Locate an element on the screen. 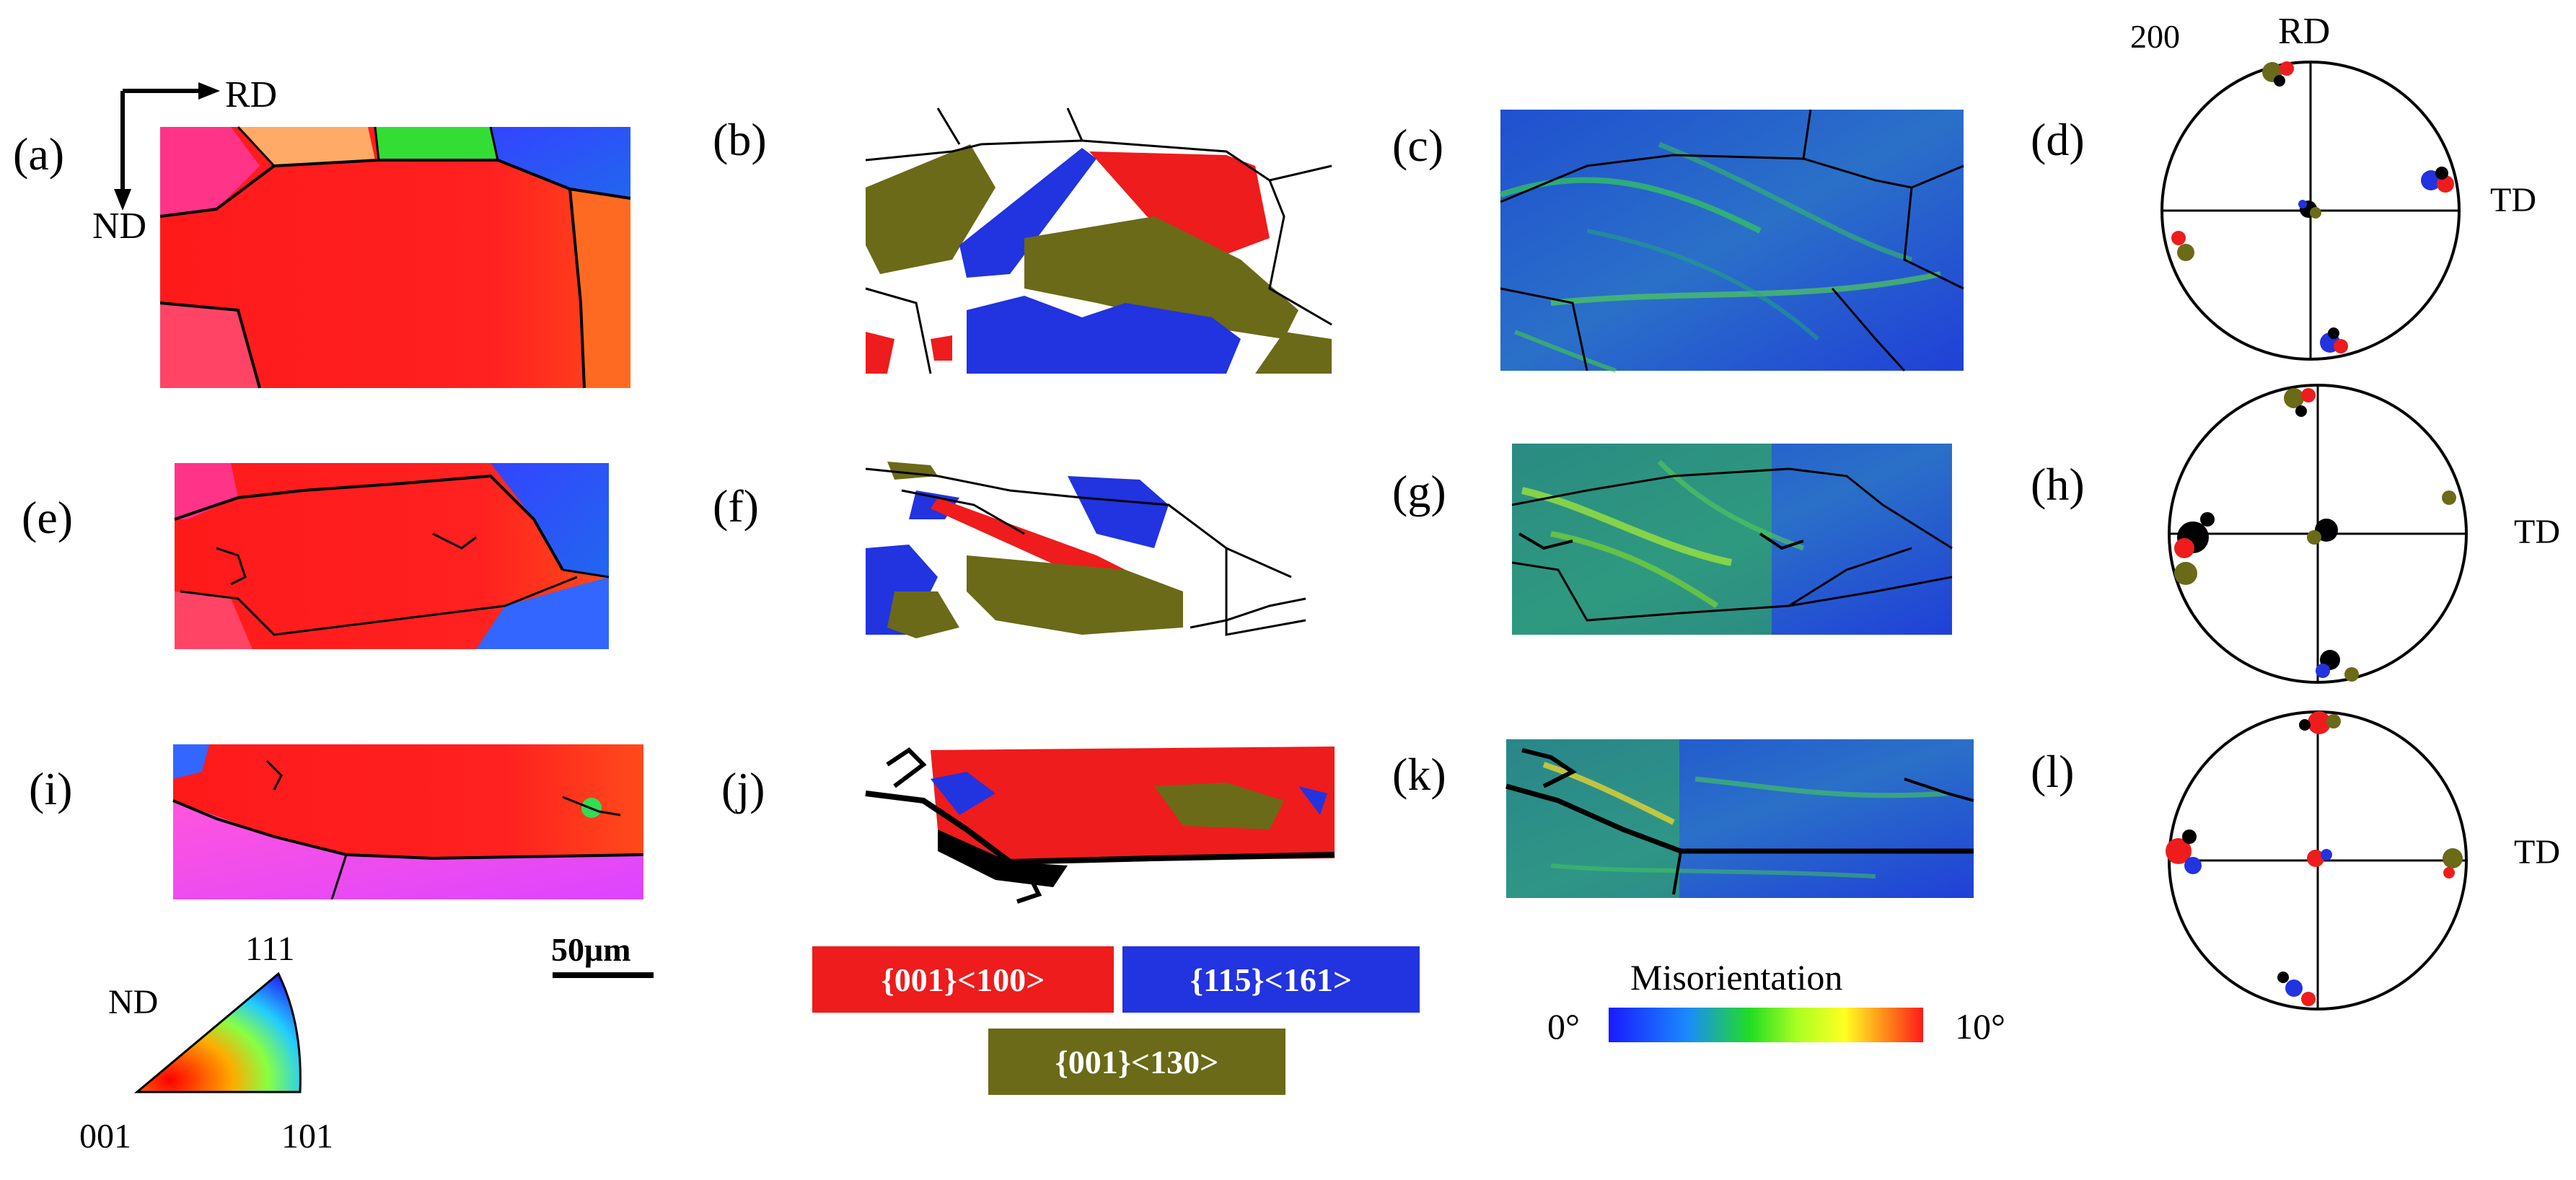 This screenshot has height=1180, width=2576. axis-label-rd-pole: RD is located at coordinates (2304, 31).